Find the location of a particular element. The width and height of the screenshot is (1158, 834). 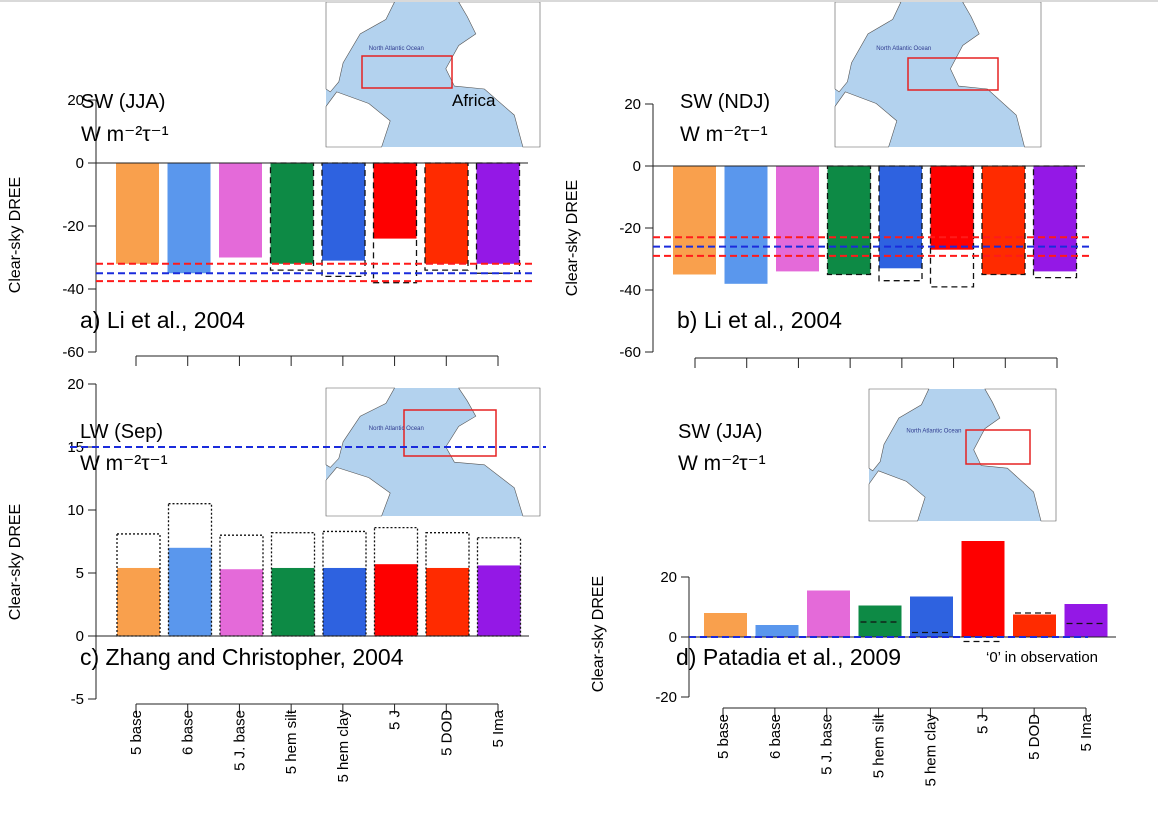

panel-d-citation: d) Patadia et al., 2009 is located at coordinates (788, 657).